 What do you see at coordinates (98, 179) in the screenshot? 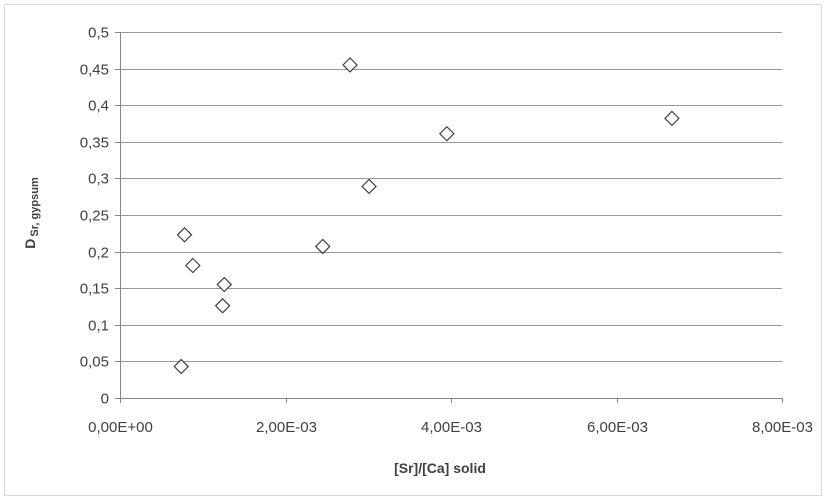
I see `y-tick-label: 0,3` at bounding box center [98, 179].